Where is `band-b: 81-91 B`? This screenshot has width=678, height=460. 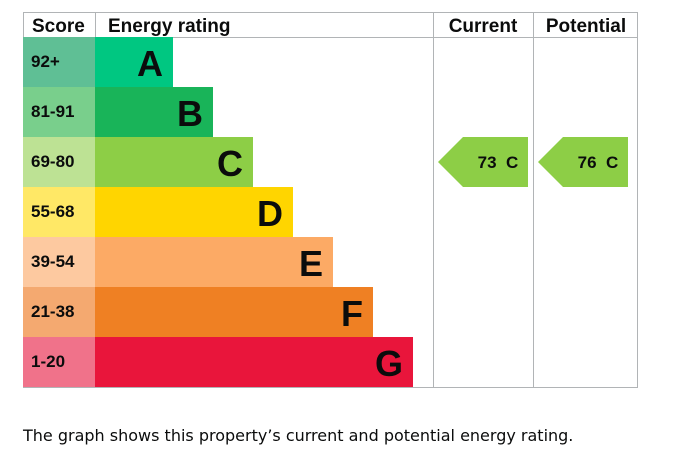
band-b: 81-91 B is located at coordinates (118, 112).